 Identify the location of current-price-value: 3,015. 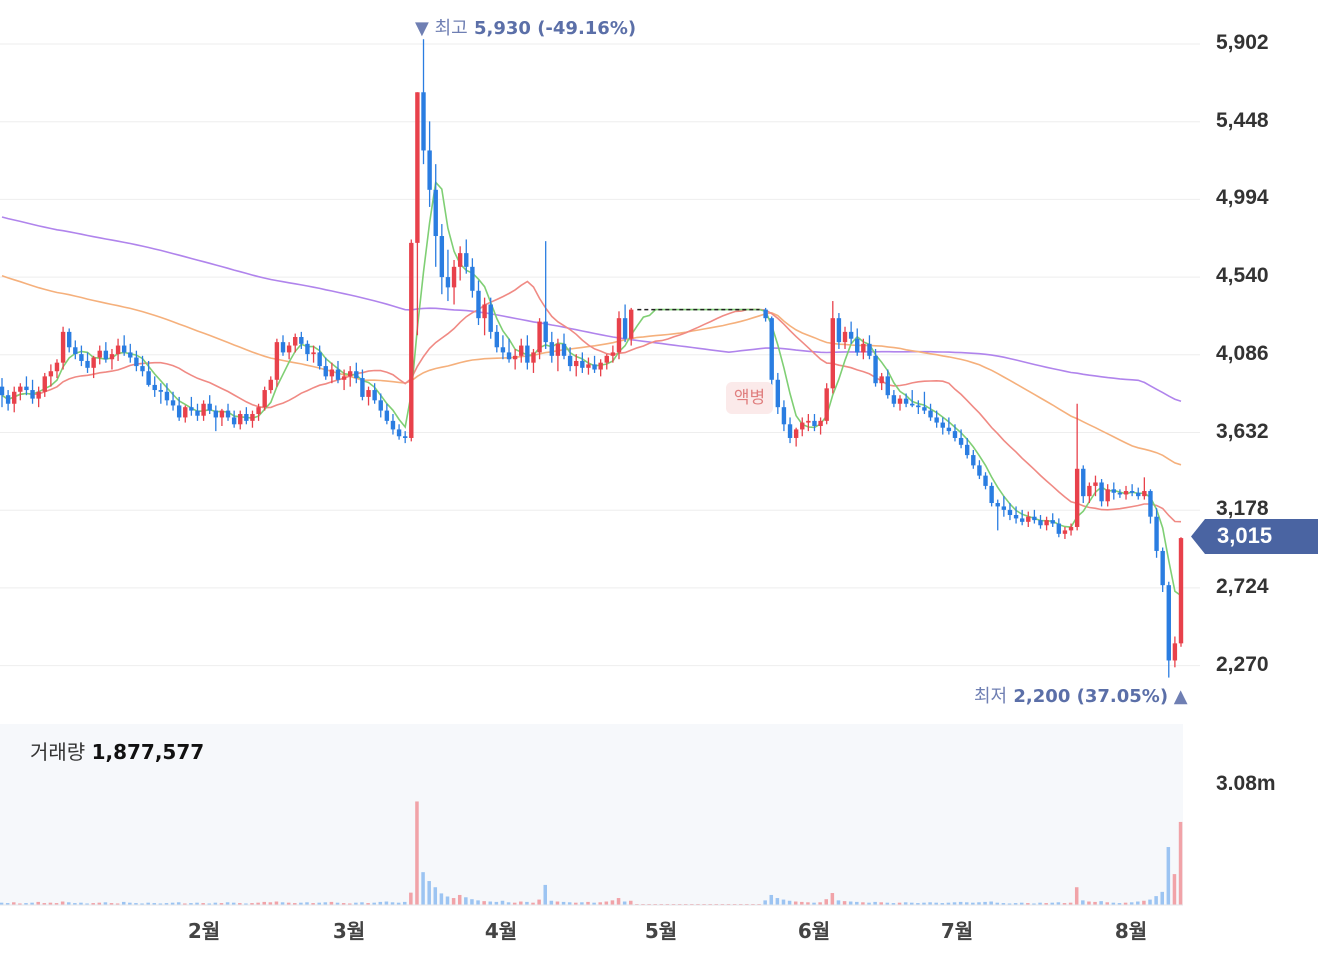
(1245, 535).